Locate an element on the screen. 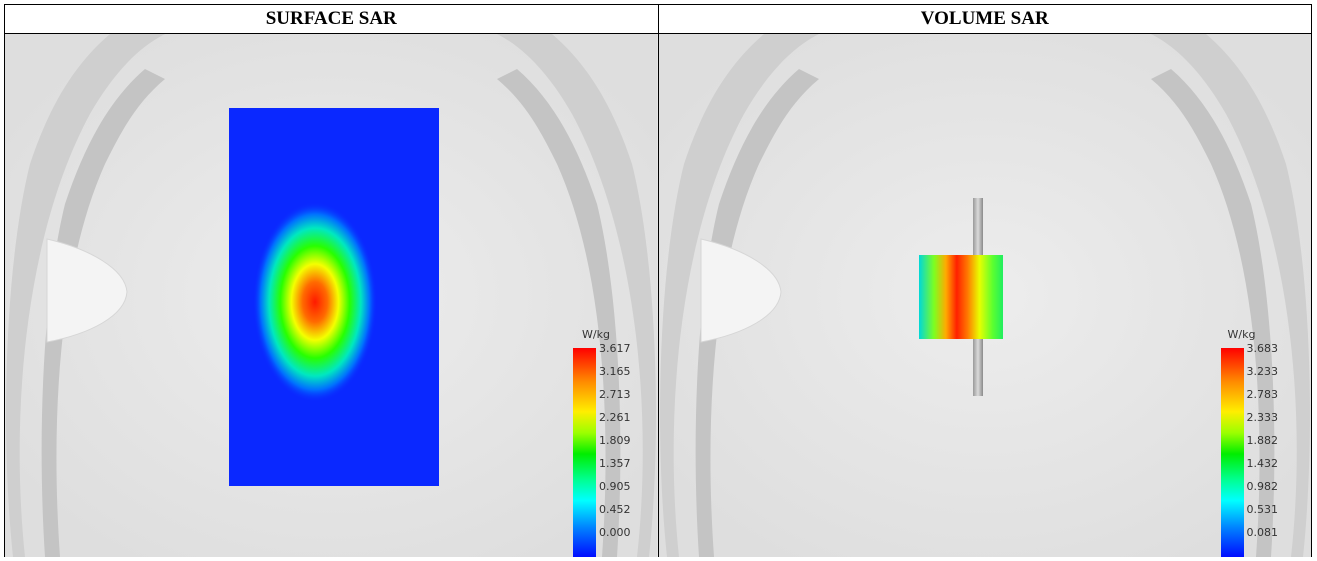 The height and width of the screenshot is (561, 1317). colorbar-tick: 1.809 is located at coordinates (615, 440).